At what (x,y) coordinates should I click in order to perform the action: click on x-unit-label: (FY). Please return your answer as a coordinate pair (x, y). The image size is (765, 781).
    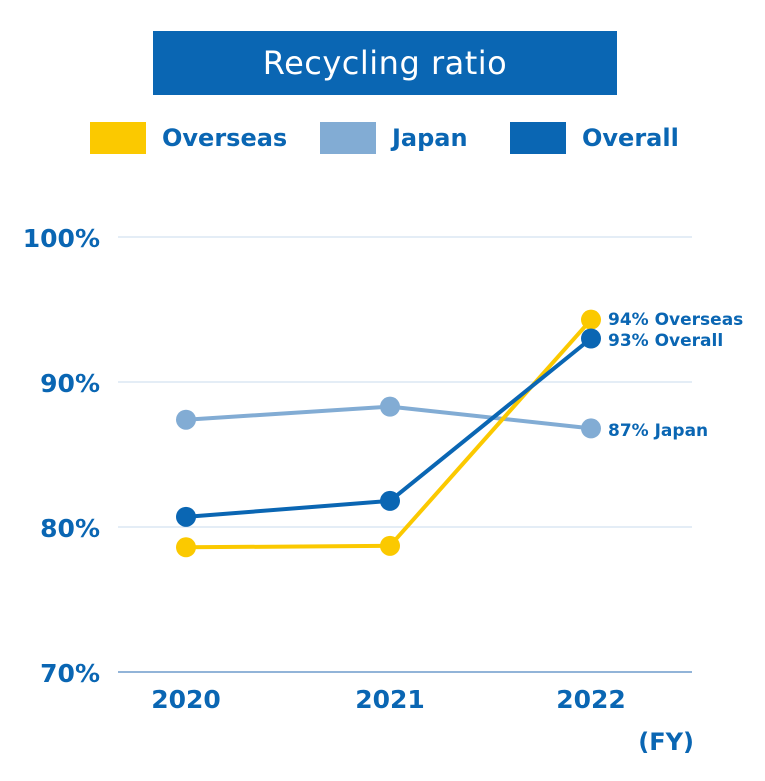
    Looking at the image, I should click on (666, 742).